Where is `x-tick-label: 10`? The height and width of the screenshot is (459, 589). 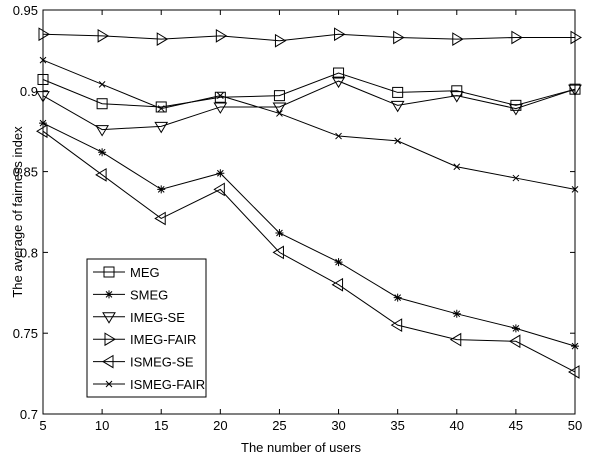 x-tick-label: 10 is located at coordinates (102, 425).